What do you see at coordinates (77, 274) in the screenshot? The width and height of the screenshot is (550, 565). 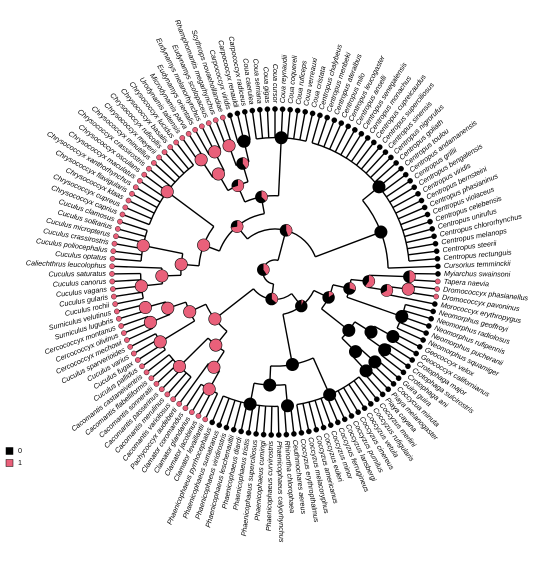 I see `tip-label: Cuculus saturatus` at bounding box center [77, 274].